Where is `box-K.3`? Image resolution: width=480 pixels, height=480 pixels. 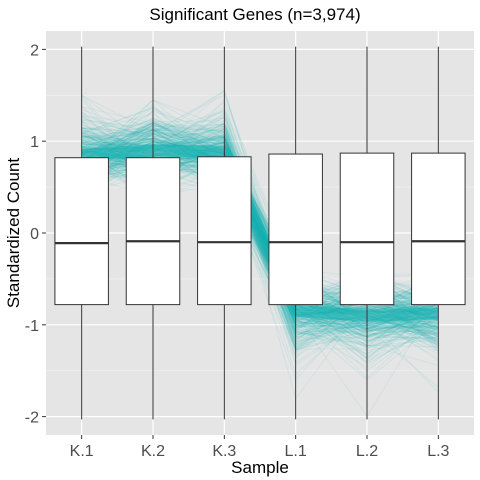 box-K.3 is located at coordinates (224, 233).